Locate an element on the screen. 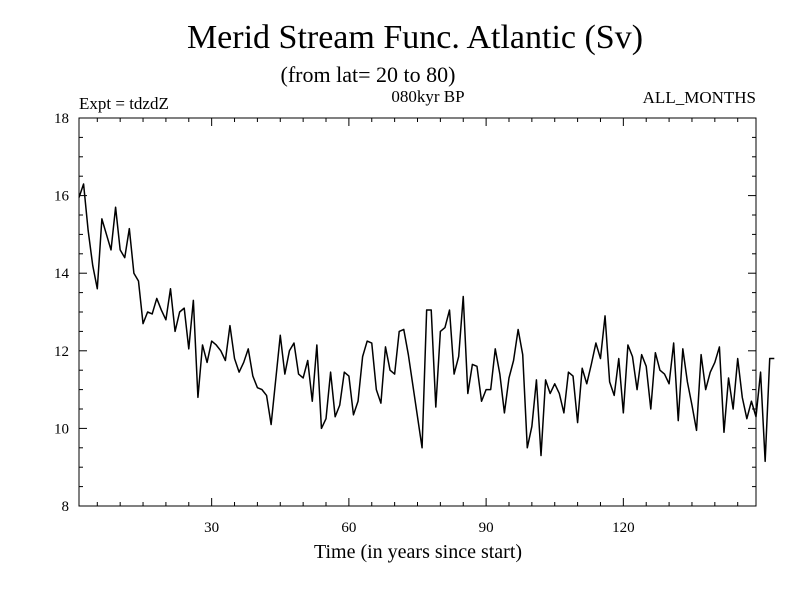  y-tick-label: 16 is located at coordinates (62, 197).